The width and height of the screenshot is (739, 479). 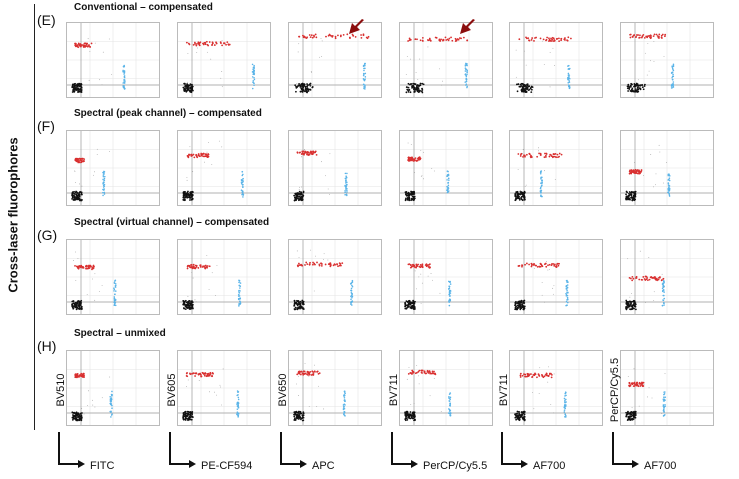 What do you see at coordinates (667, 168) in the screenshot?
I see `scatter-plot` at bounding box center [667, 168].